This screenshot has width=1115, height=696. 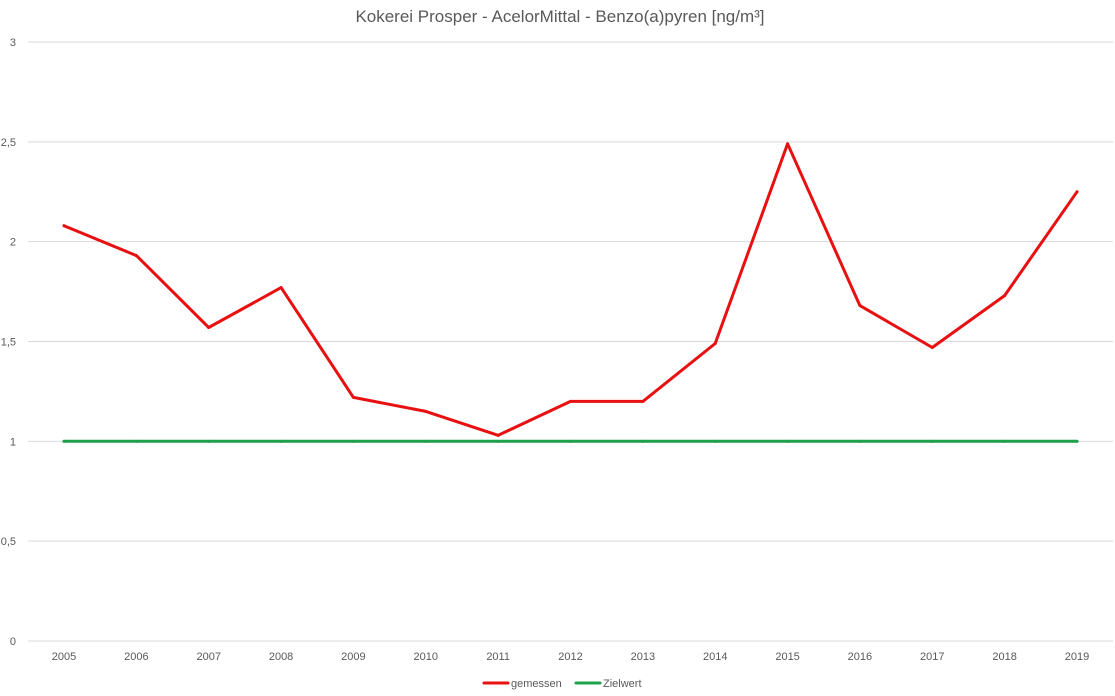 I want to click on x-tick-label: 2016, so click(x=860, y=657).